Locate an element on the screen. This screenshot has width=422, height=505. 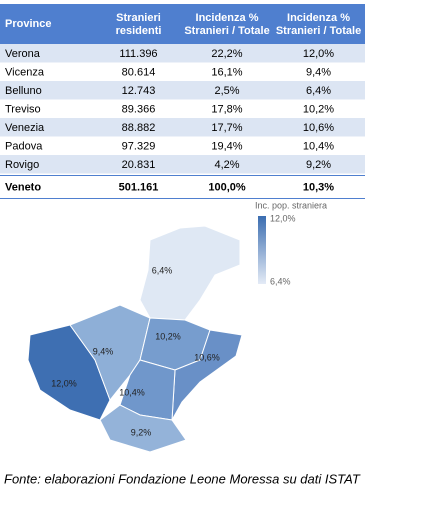
table-cell: 10,2% is located at coordinates (318, 110).